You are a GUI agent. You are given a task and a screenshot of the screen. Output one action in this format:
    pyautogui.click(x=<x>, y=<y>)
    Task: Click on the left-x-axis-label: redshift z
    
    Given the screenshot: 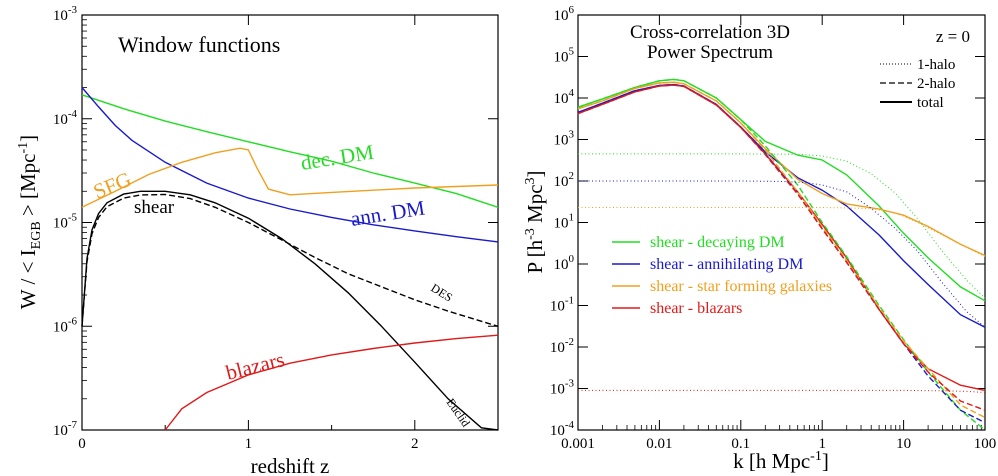 What is the action you would take?
    pyautogui.click(x=290, y=465)
    